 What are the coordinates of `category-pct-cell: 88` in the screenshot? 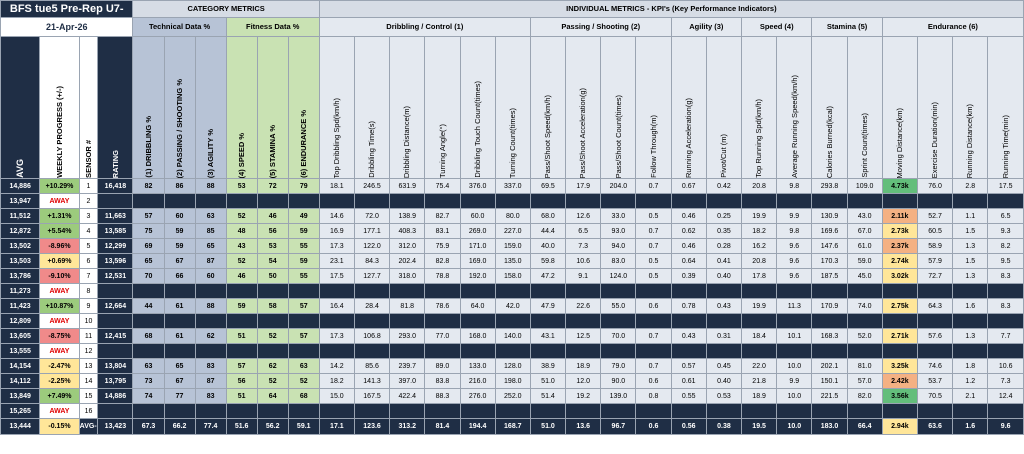 It's located at (210, 186).